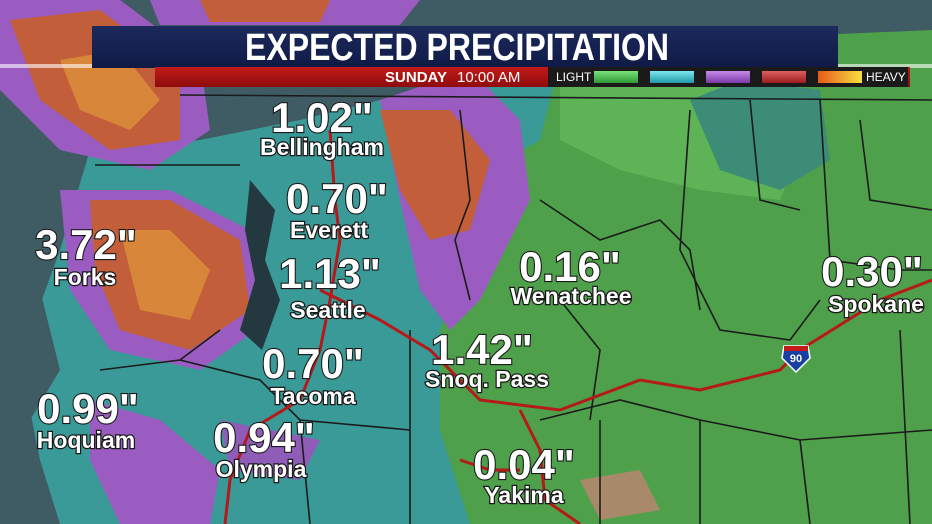 This screenshot has height=524, width=932. I want to click on city-name: Forks, so click(85, 277).